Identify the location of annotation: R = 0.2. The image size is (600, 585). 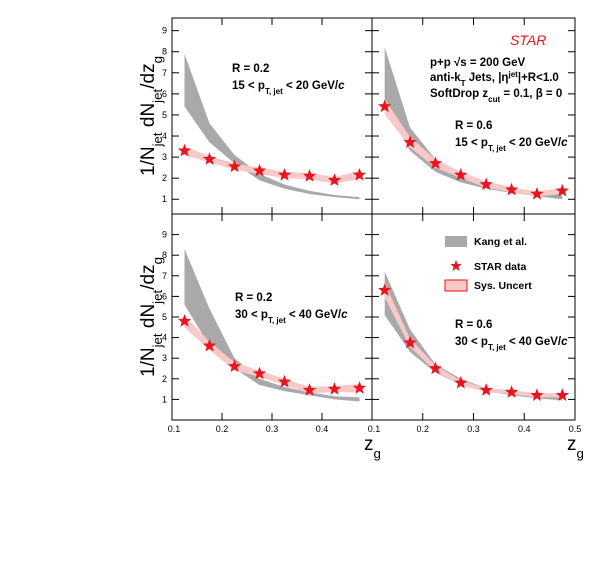
(250, 69).